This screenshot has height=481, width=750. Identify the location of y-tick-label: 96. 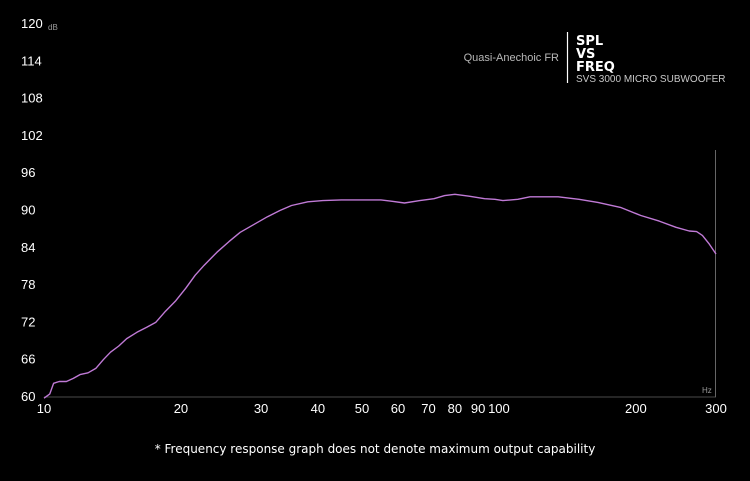
(28, 172).